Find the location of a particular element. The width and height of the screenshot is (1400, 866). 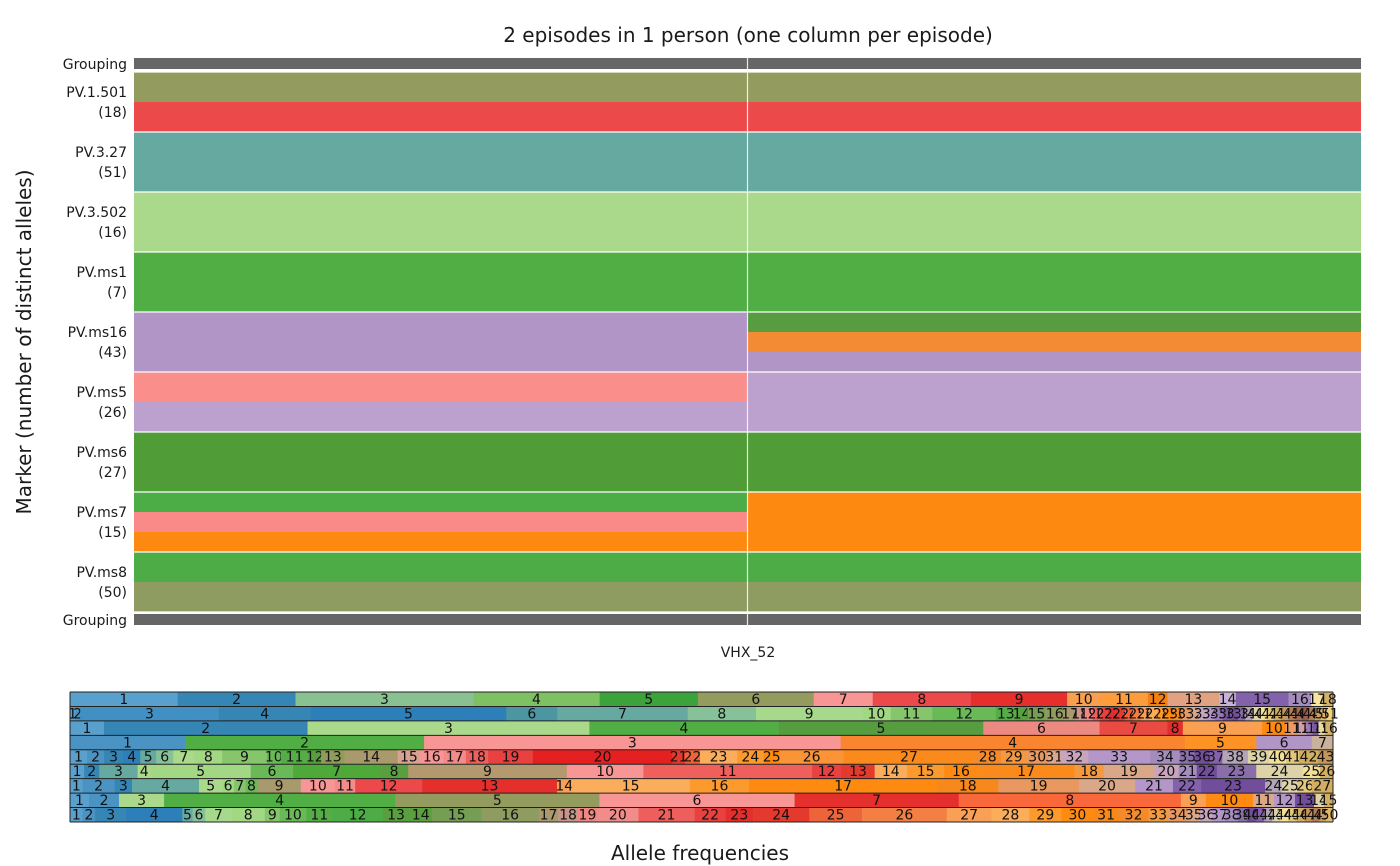

allele-label: 42 is located at coordinates (1309, 758).